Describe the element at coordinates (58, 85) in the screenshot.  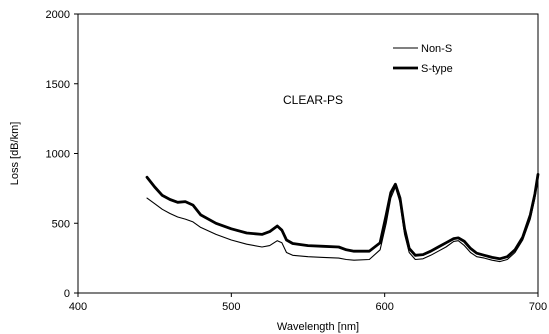
I see `y-tick-label: 1500` at that location.